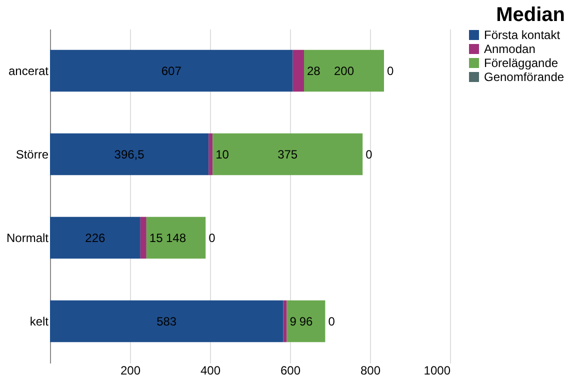 Image resolution: width=570 pixels, height=381 pixels. I want to click on x-tick-label: 200, so click(130, 371).